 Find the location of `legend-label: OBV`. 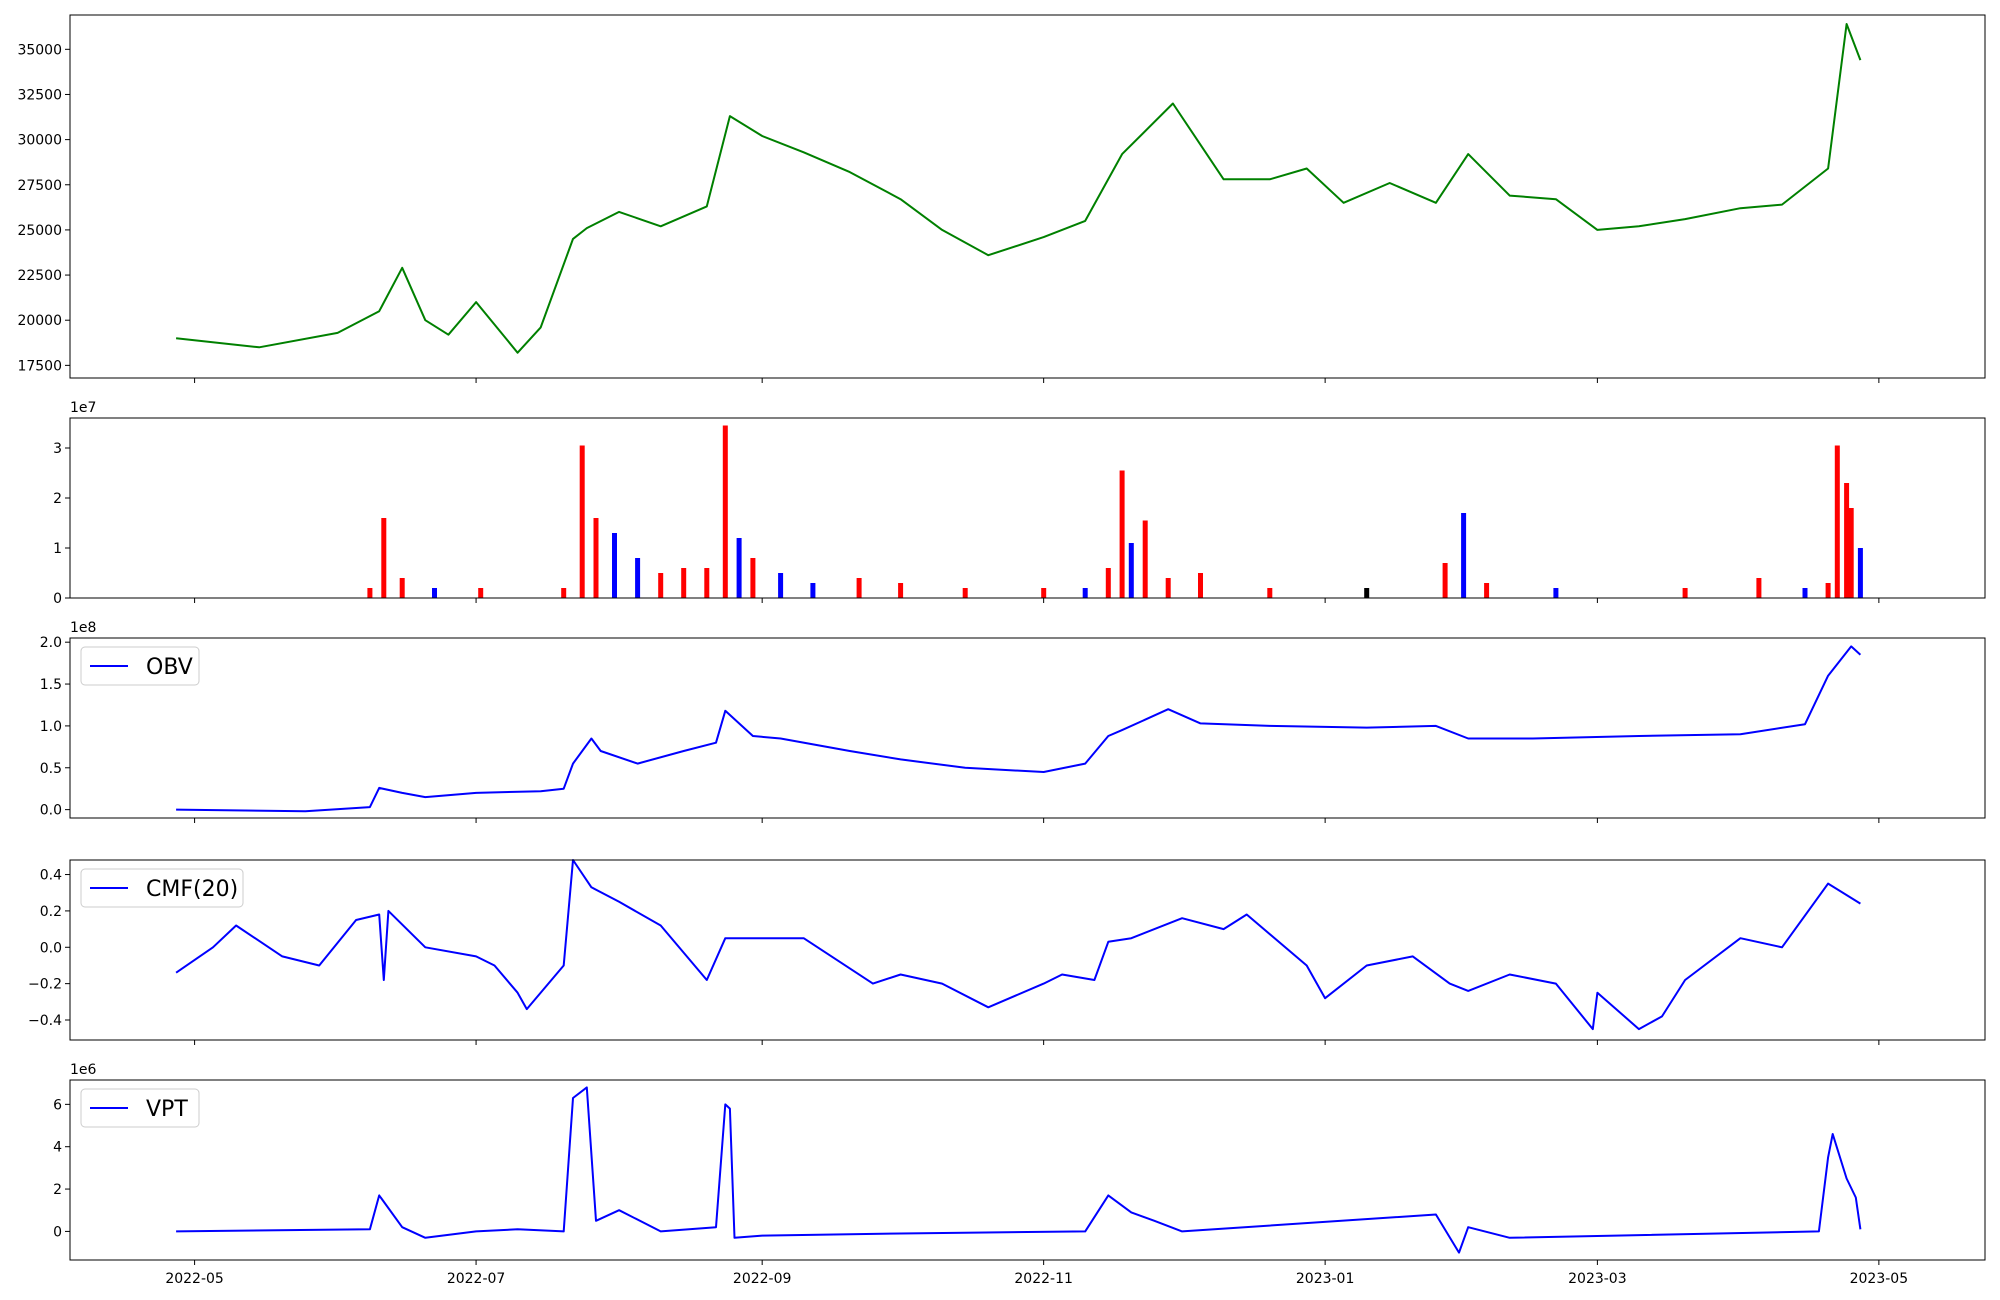

legend-label: OBV is located at coordinates (169, 667).